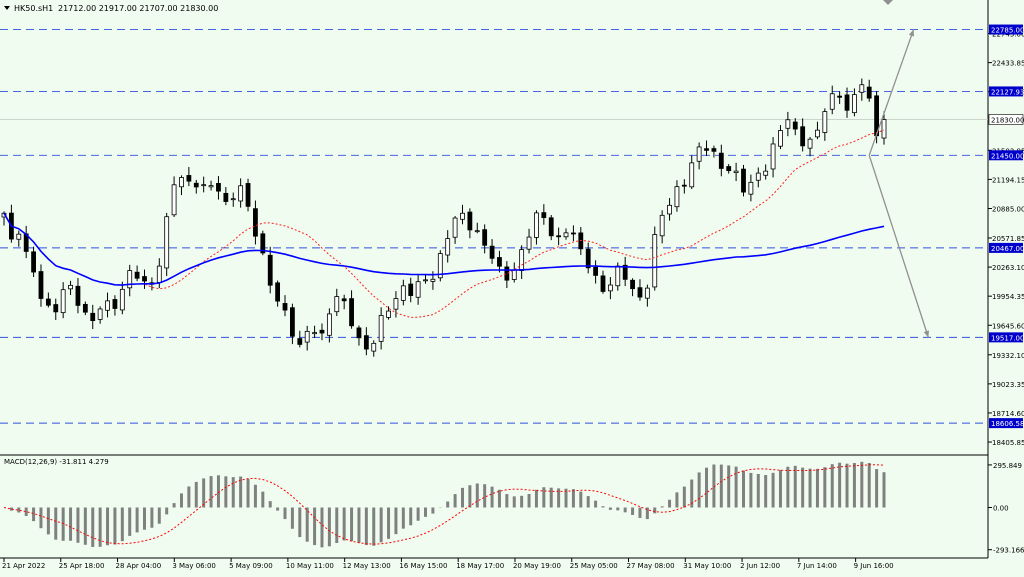  I want to click on symbol-dropdown-icon, so click(7, 8).